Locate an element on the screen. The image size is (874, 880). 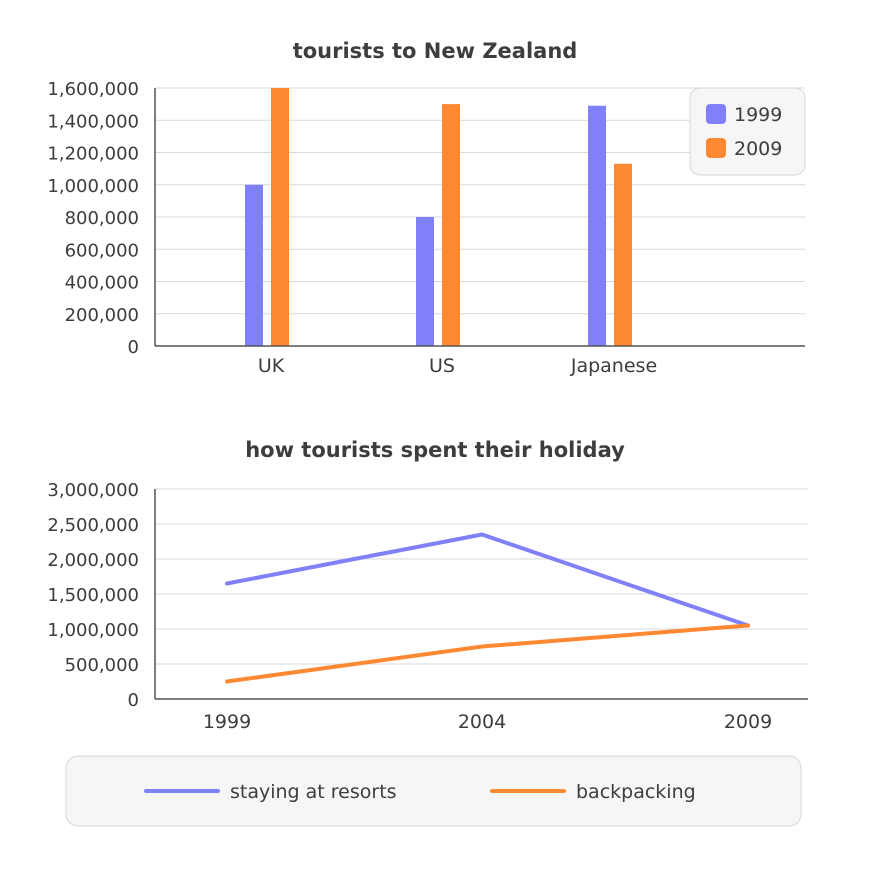
line-y-tick-label: 1,000,000 is located at coordinates (93, 630).